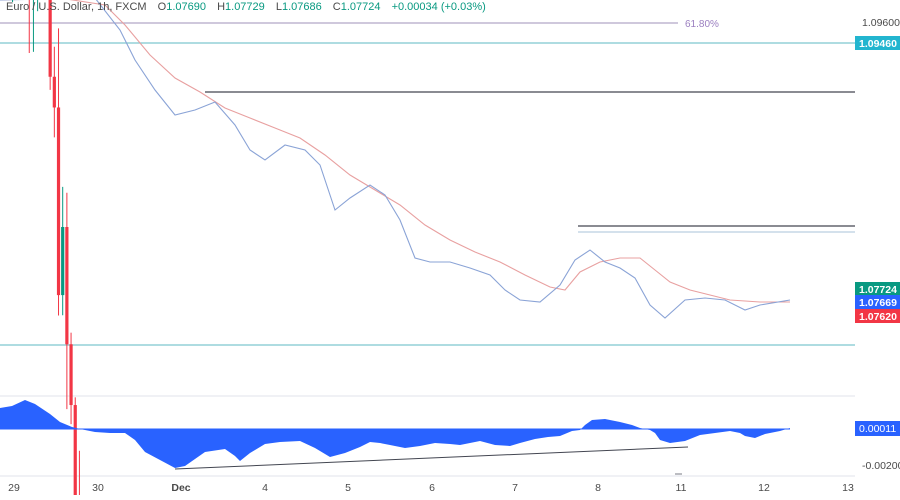 The image size is (900, 500). I want to click on time-label: 8, so click(598, 488).